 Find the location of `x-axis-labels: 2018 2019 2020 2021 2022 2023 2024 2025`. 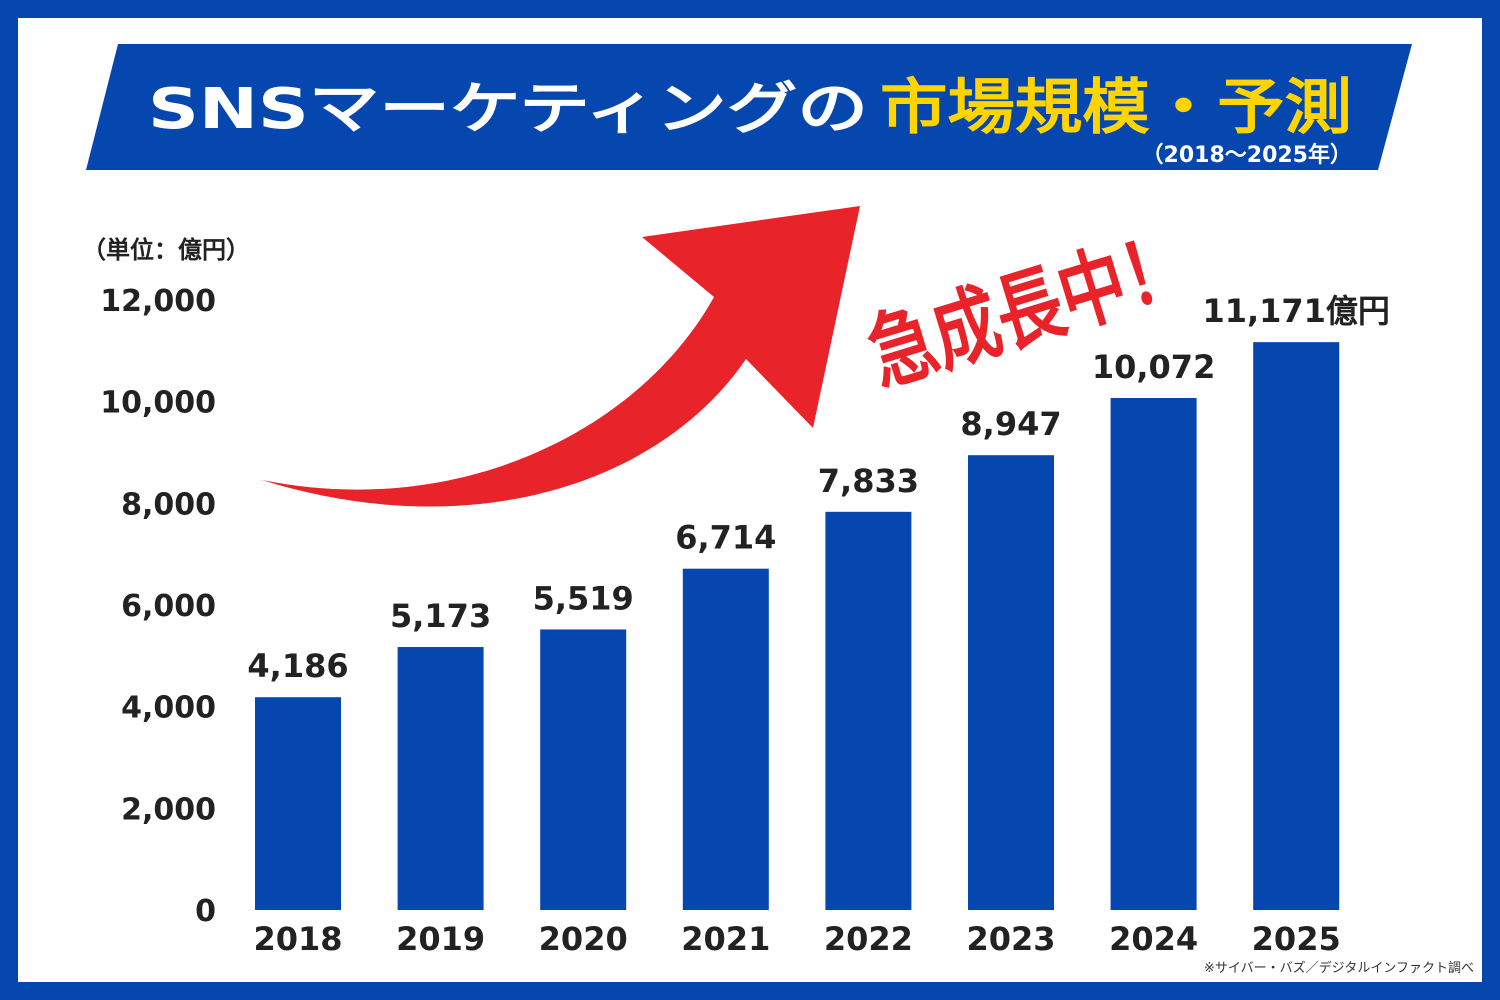

x-axis-labels: 2018 2019 2020 2021 2022 2023 2024 2025 is located at coordinates (796, 939).